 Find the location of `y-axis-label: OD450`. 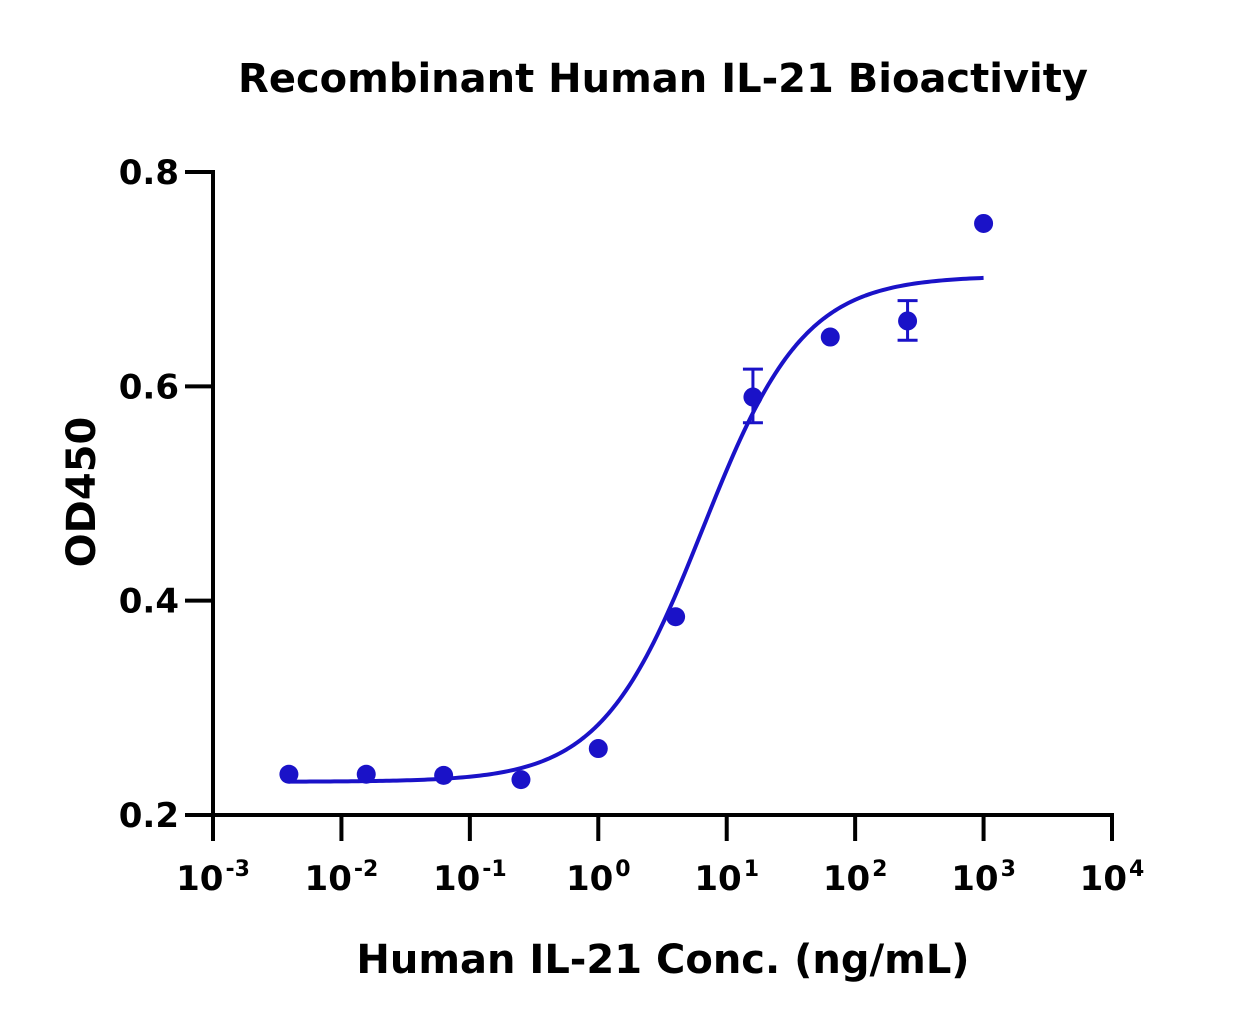

y-axis-label: OD450 is located at coordinates (82, 492).